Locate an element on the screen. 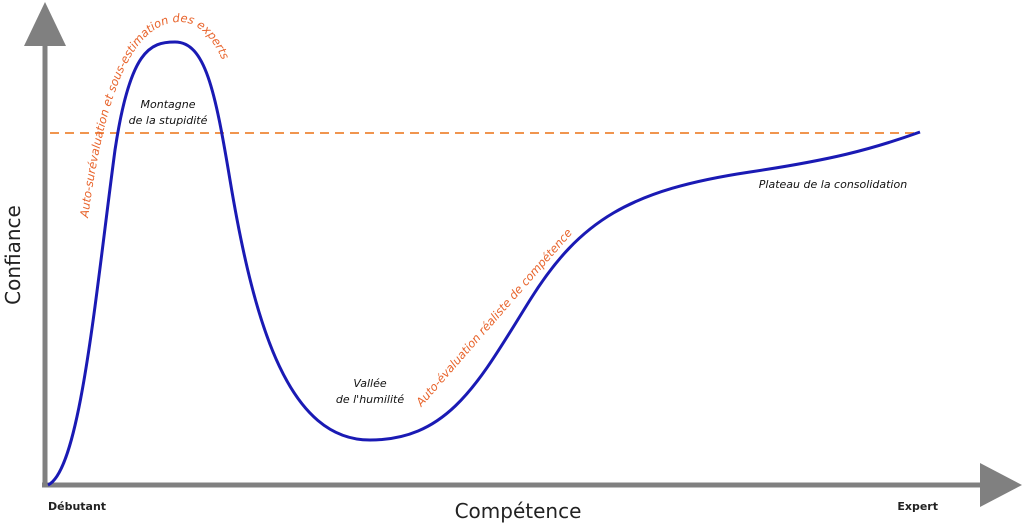 This screenshot has width=1024, height=527. x-arrow is located at coordinates (1001, 485).